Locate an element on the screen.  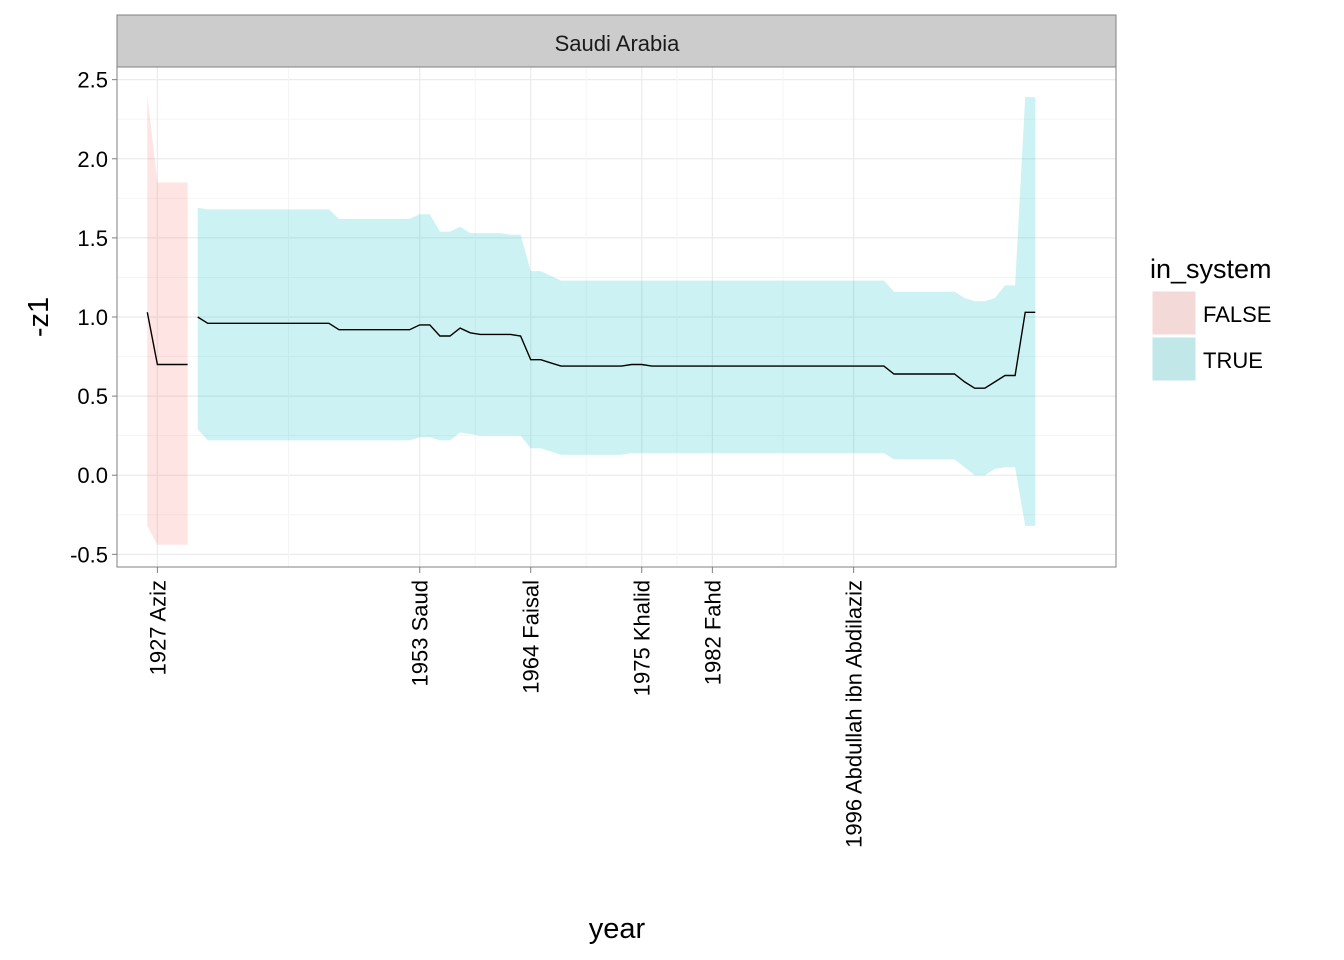
legend-label: TRUE is located at coordinates (1233, 360).